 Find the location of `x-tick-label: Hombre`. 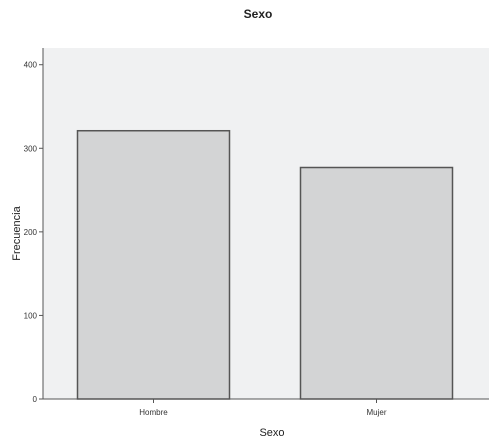

x-tick-label: Hombre is located at coordinates (153, 412).